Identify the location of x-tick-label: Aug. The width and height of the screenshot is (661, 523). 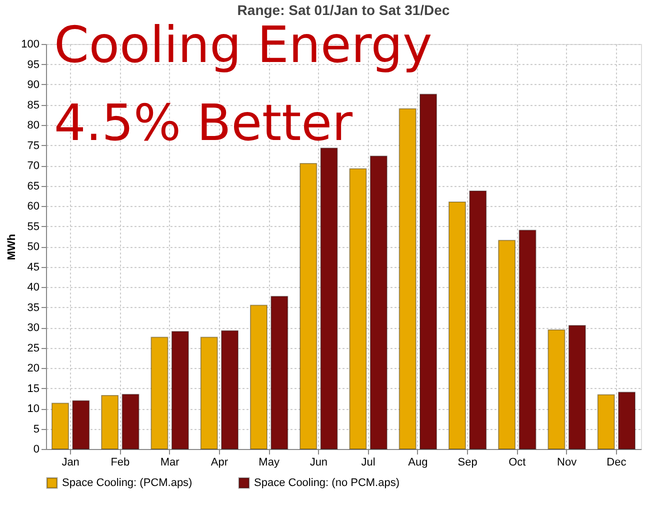
(418, 462).